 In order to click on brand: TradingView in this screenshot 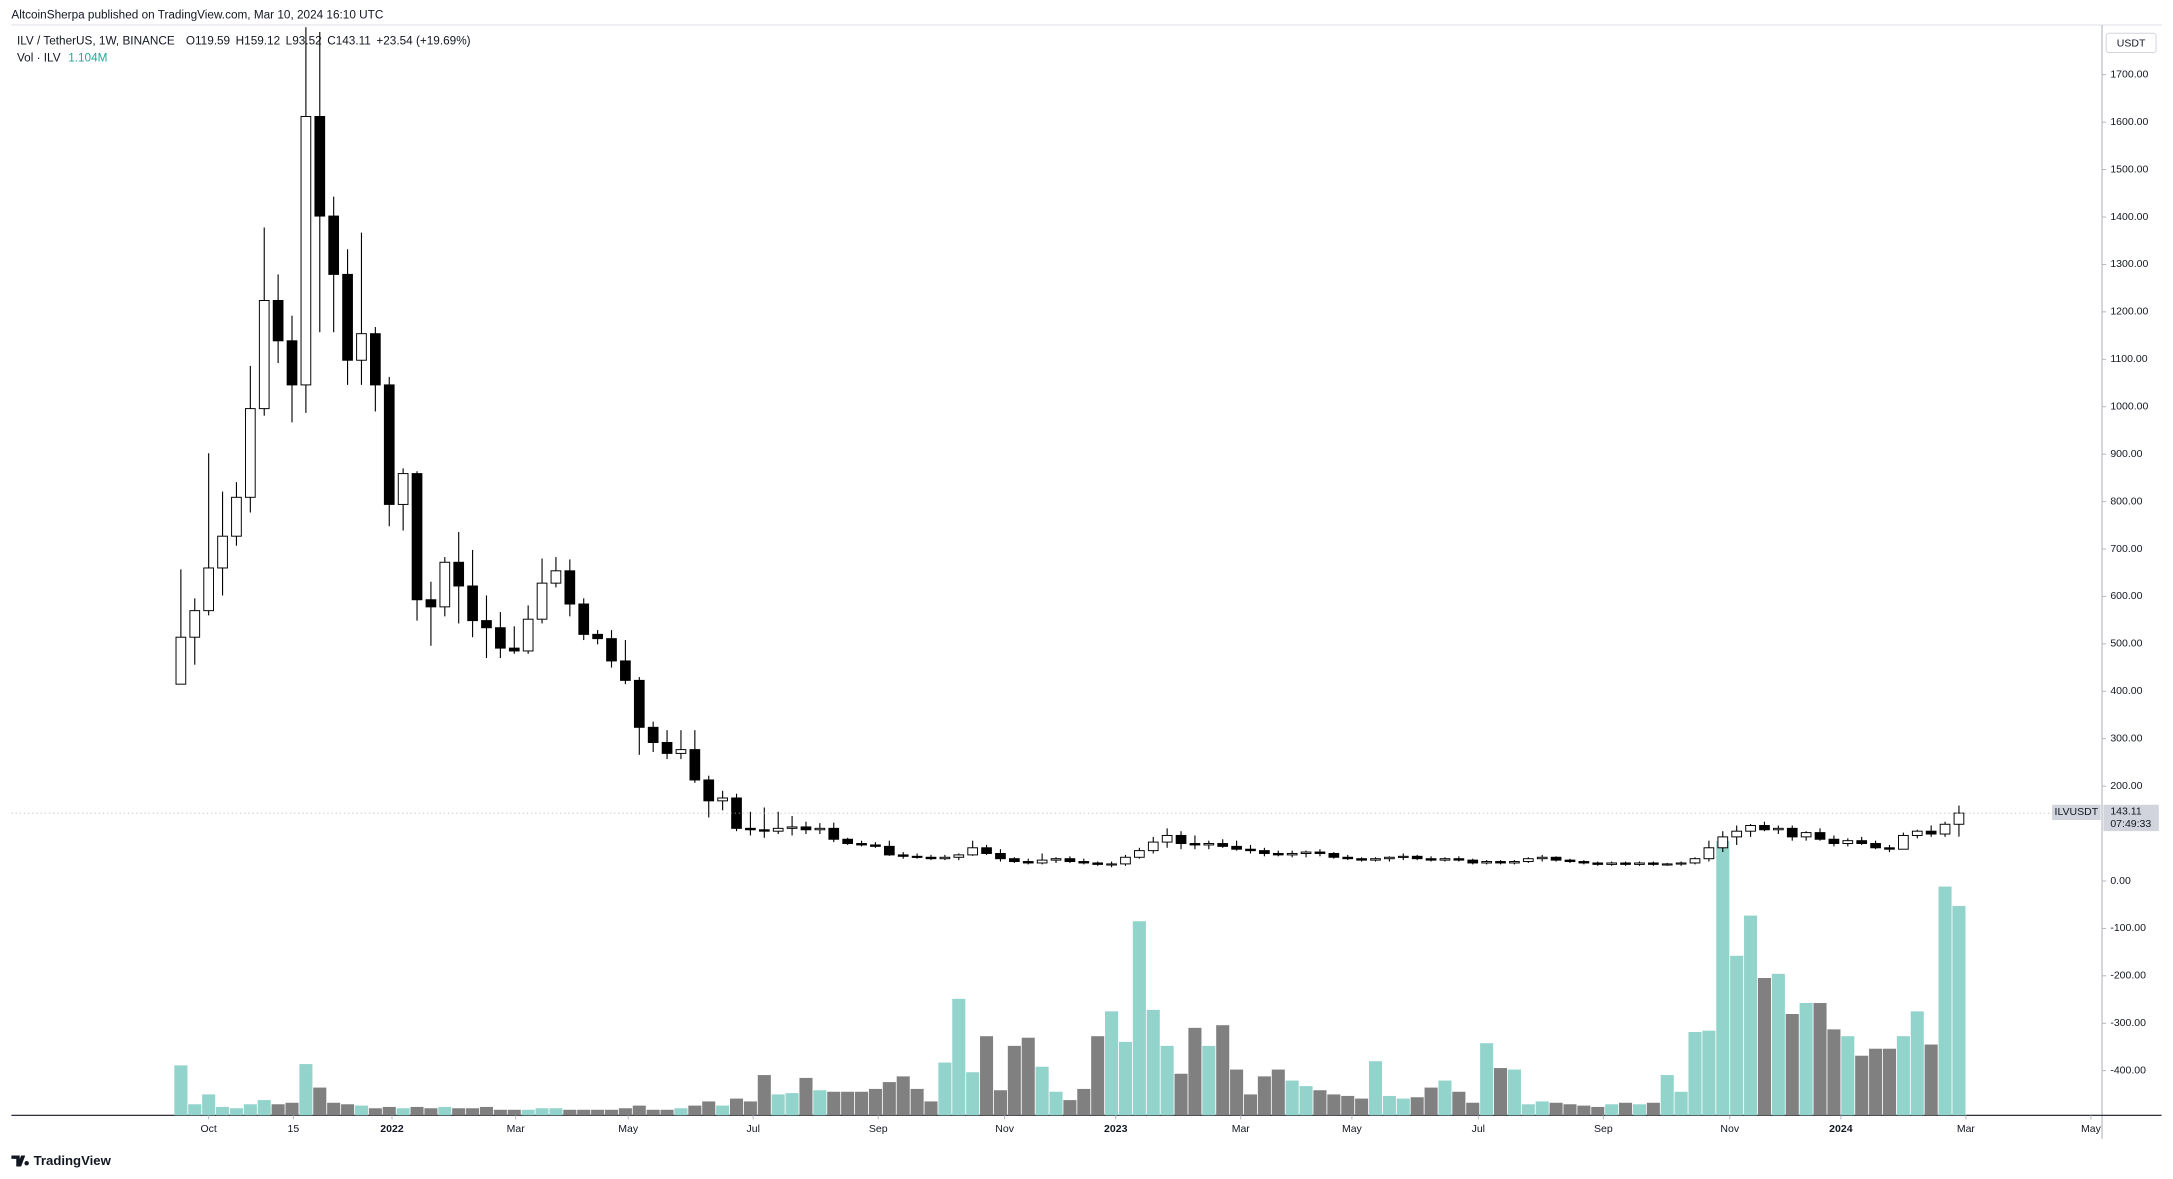, I will do `click(73, 1160)`.